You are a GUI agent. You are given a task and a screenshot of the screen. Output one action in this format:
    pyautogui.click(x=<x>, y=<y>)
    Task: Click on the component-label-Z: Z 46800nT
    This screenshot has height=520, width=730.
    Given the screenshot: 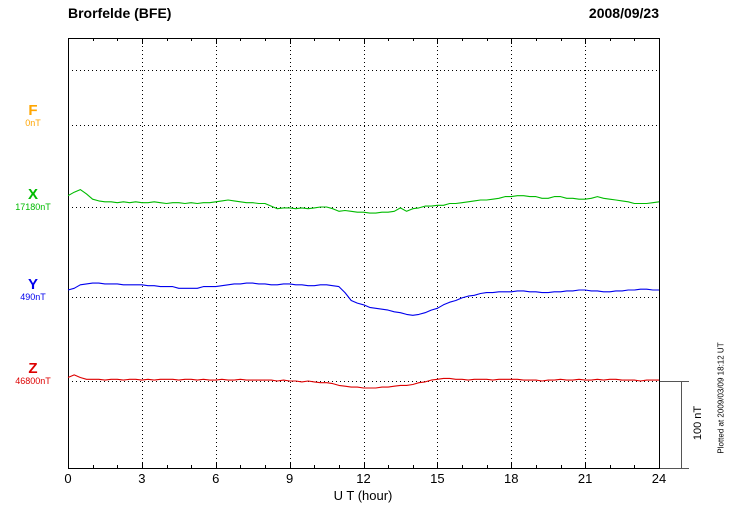 What is the action you would take?
    pyautogui.click(x=33, y=373)
    